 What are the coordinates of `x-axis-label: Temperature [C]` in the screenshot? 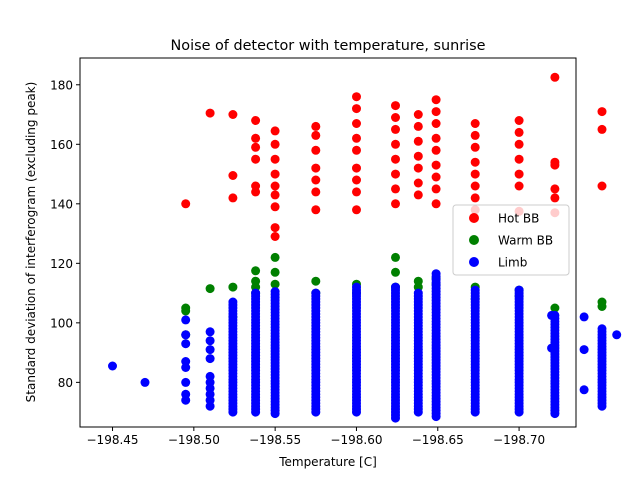 It's located at (327, 462).